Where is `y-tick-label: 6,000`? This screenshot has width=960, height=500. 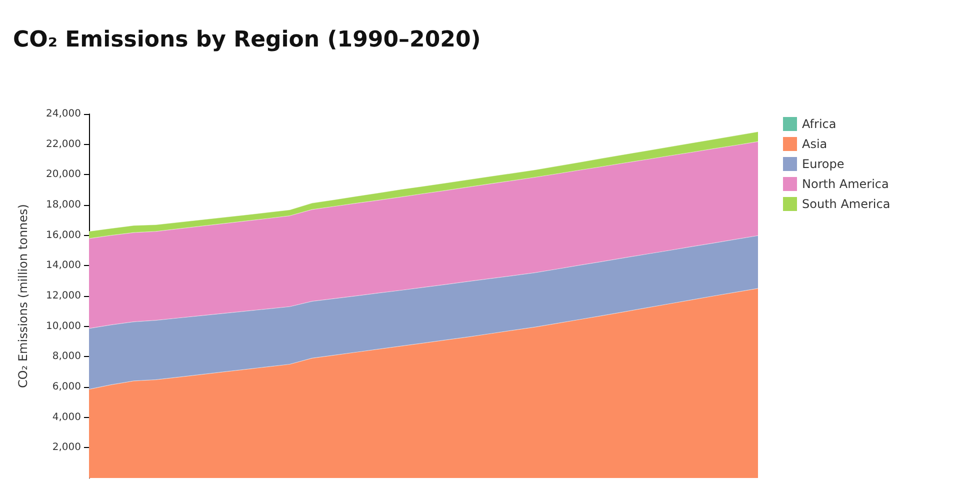
y-tick-label: 6,000 is located at coordinates (66, 387).